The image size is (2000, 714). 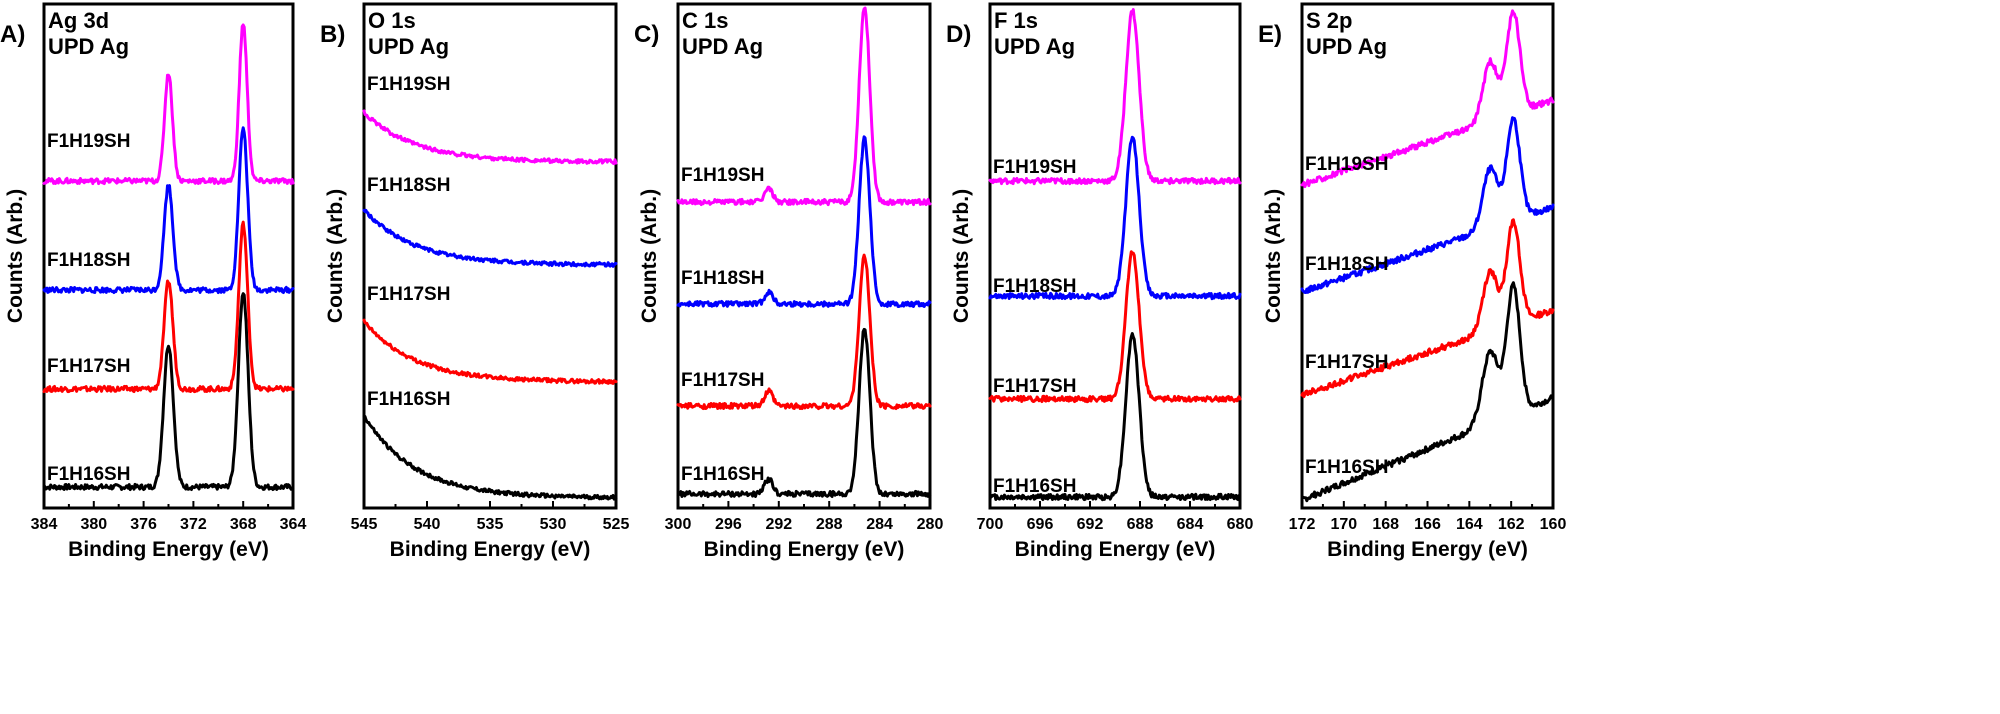 What do you see at coordinates (12, 34) in the screenshot?
I see `panel-letter: A)` at bounding box center [12, 34].